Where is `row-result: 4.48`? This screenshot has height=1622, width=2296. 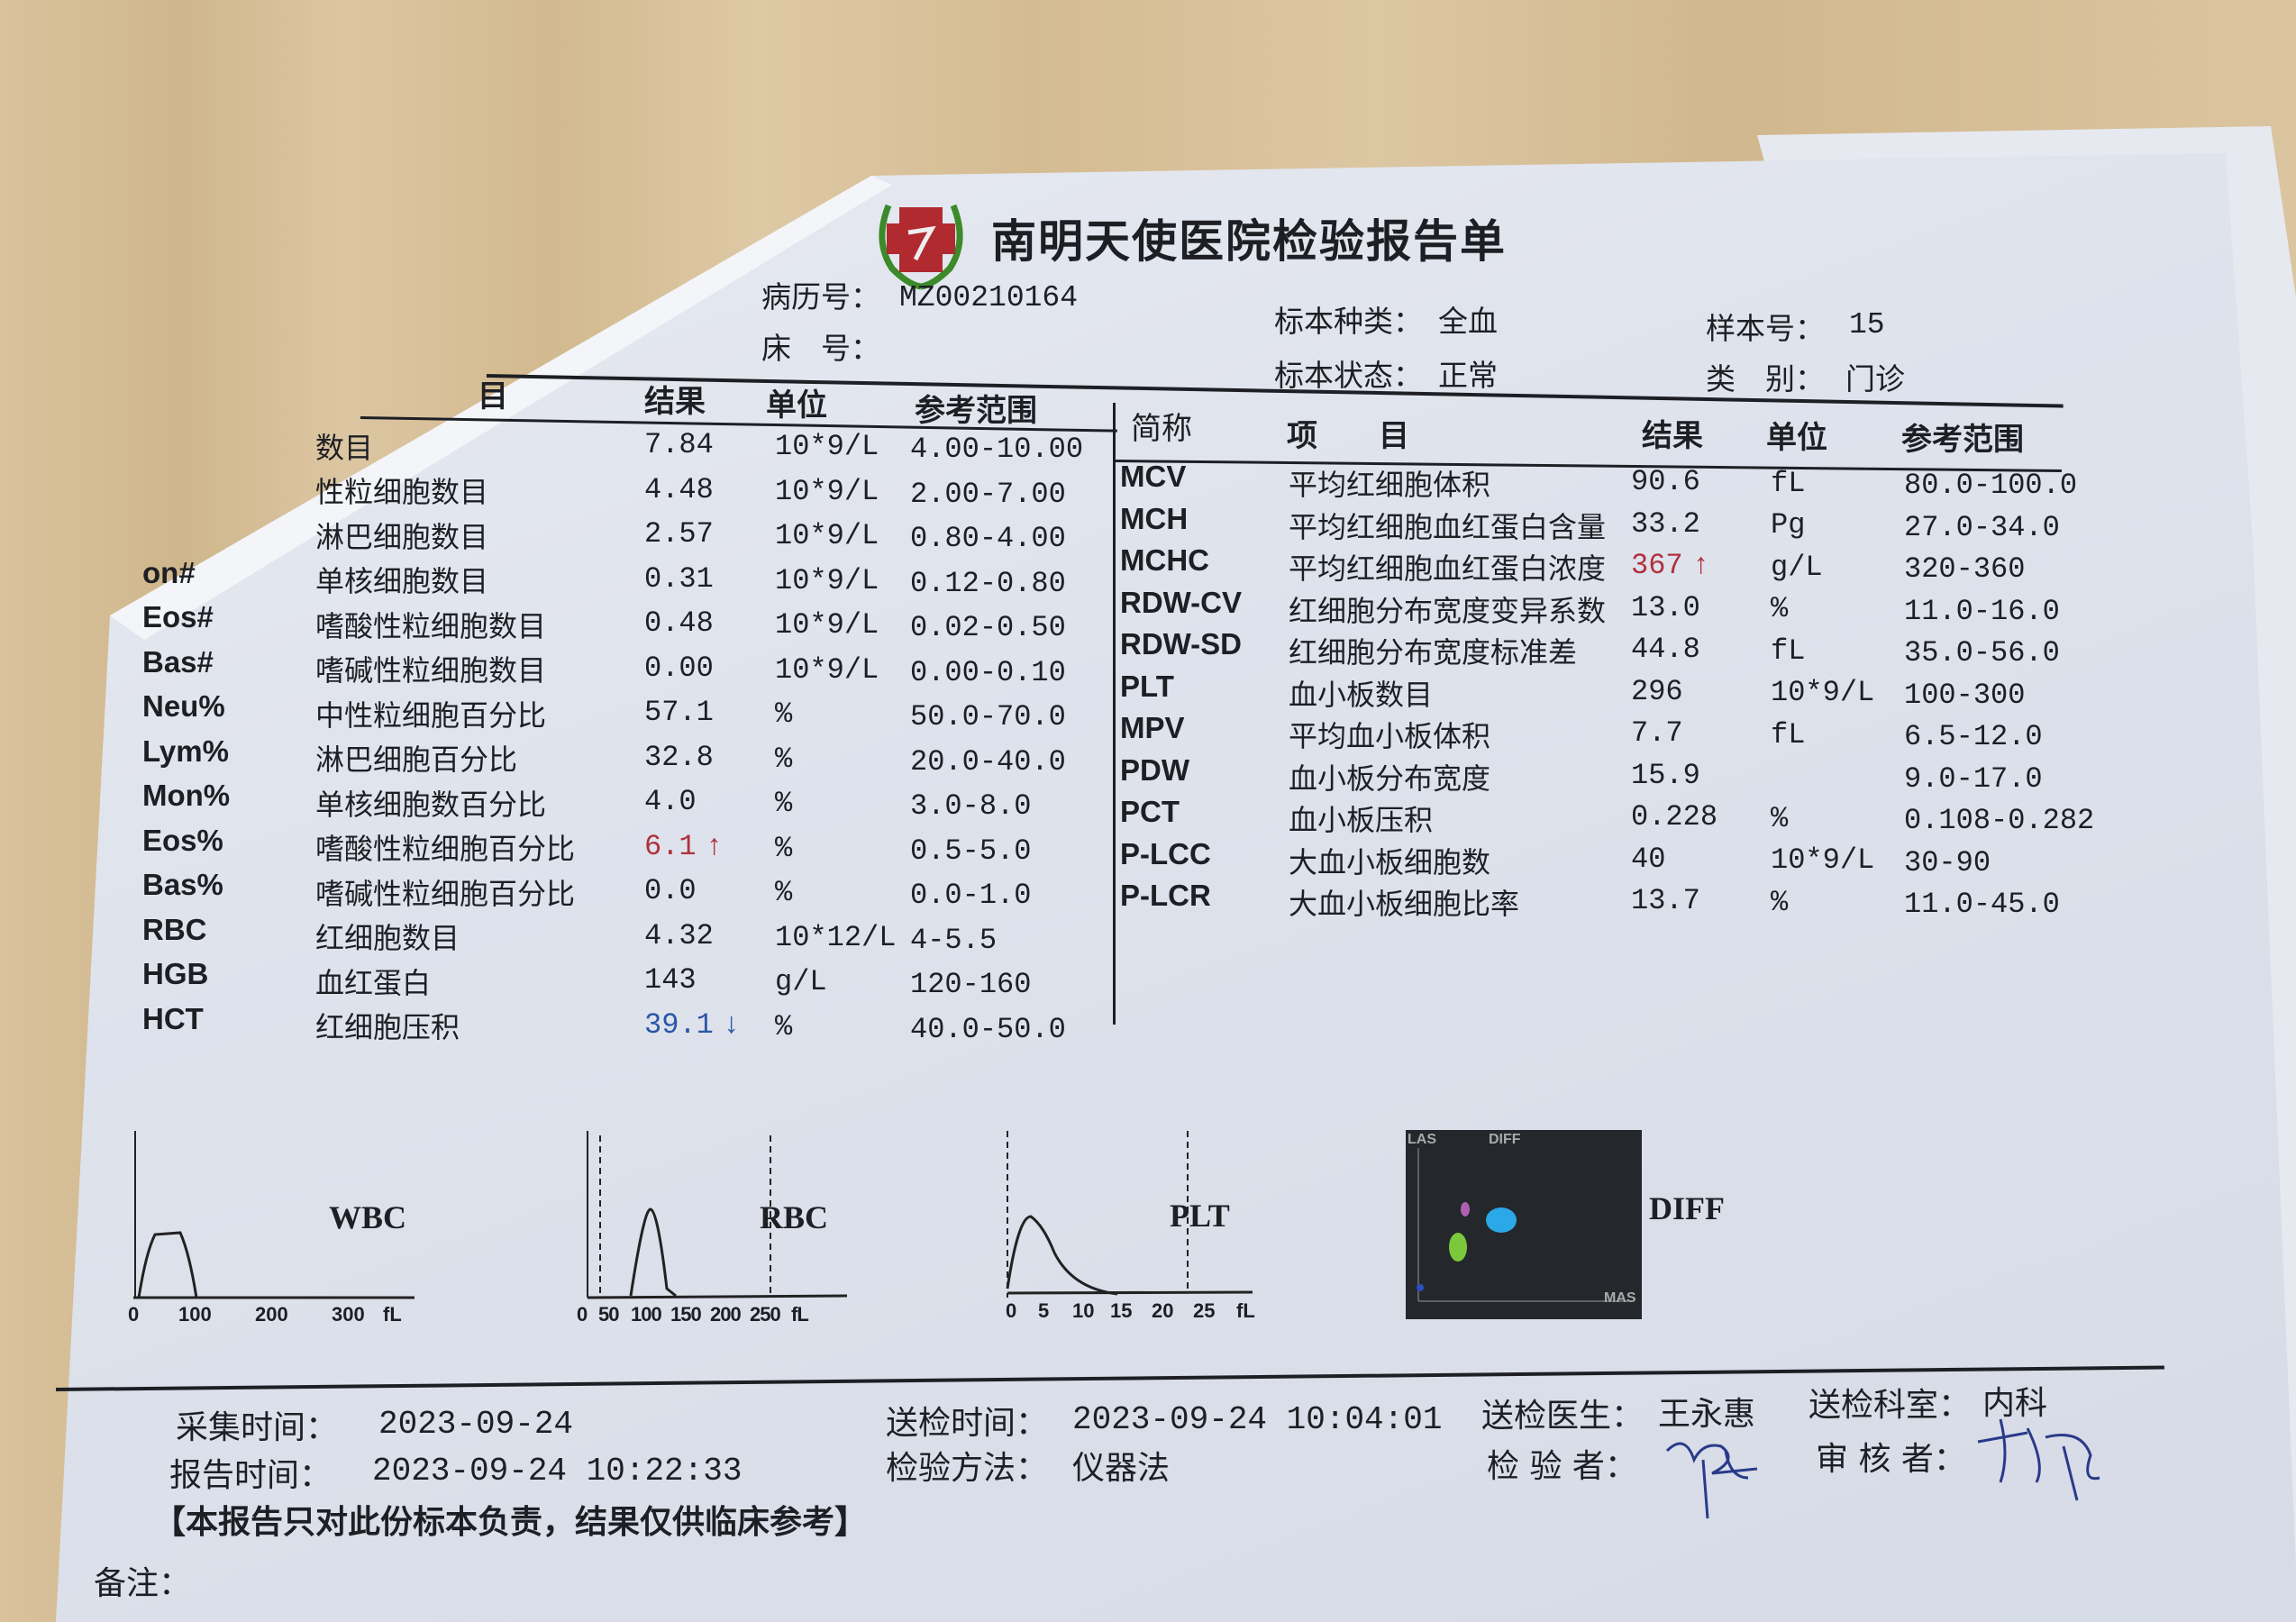
row-result: 4.48 is located at coordinates (679, 489).